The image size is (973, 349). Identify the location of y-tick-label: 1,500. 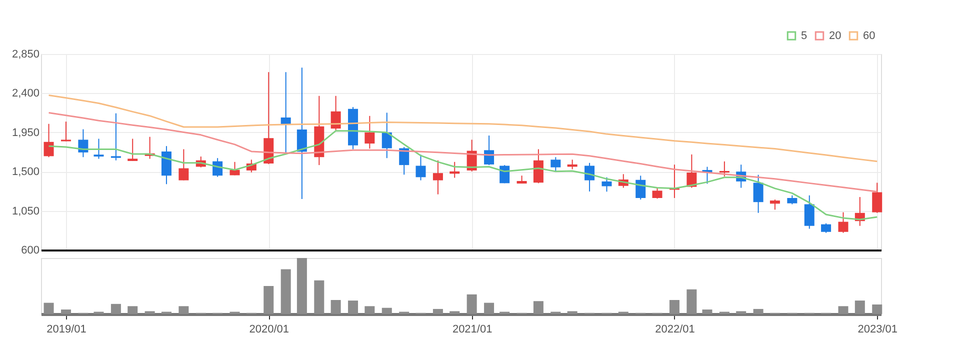
(26, 172).